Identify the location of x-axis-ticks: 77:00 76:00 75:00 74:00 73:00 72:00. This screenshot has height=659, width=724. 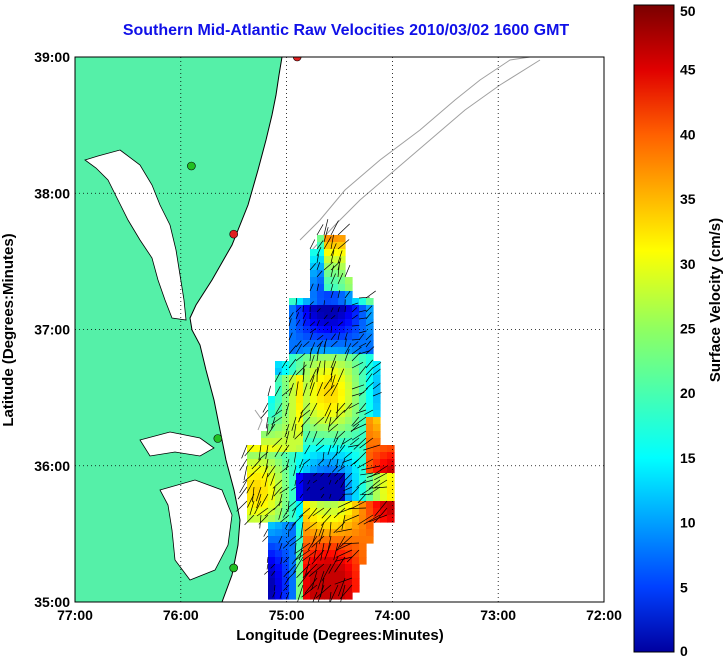
(339, 615).